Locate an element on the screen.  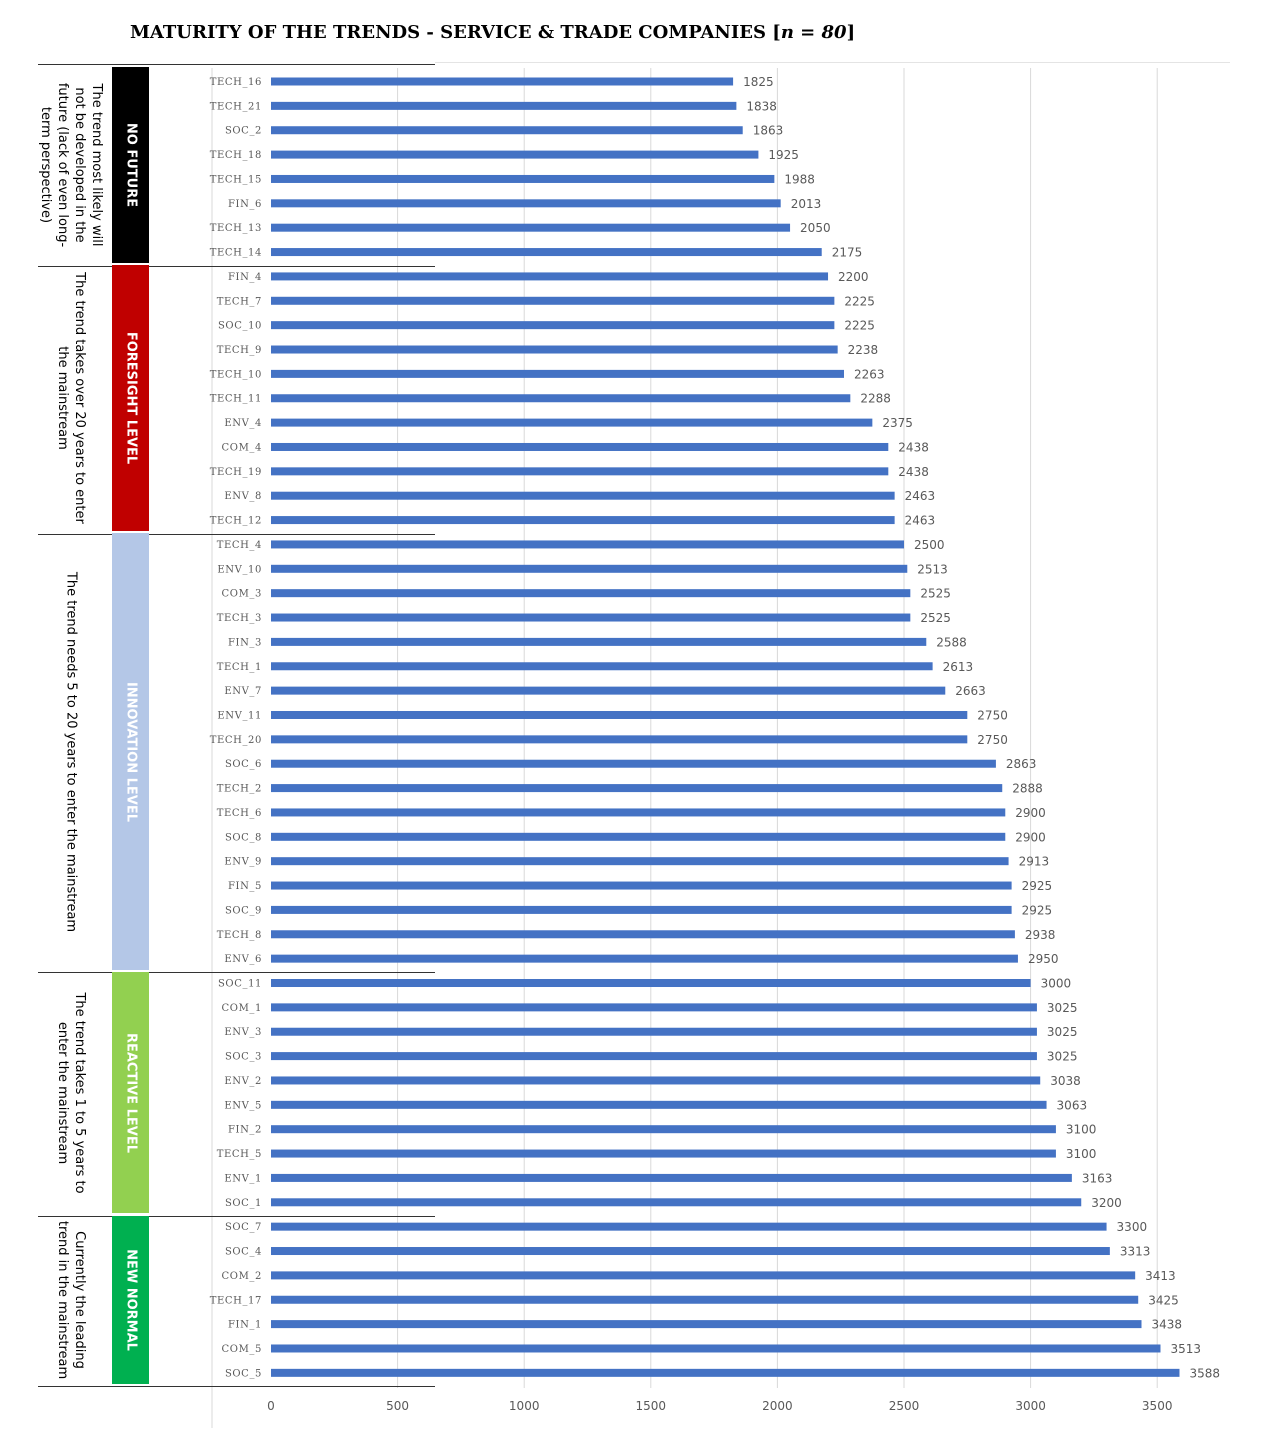
category-label: SOC_6 is located at coordinates (243, 764).